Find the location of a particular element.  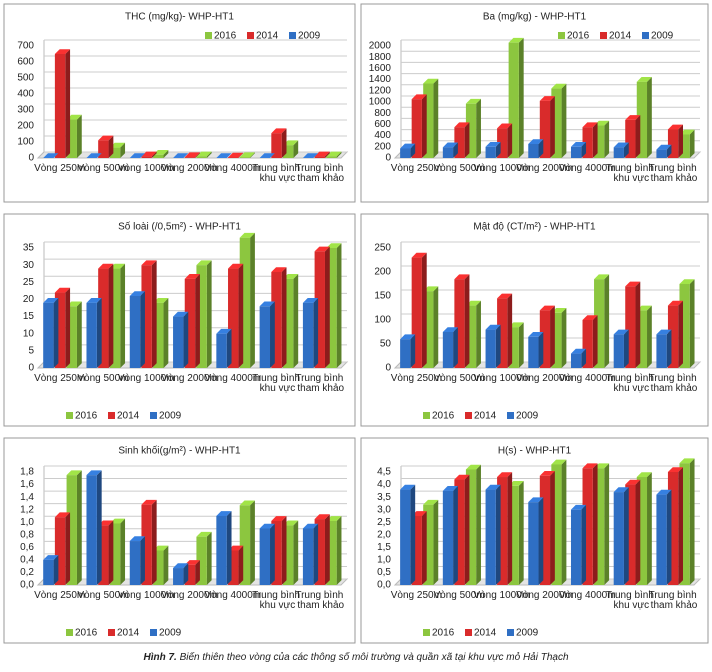

y-tick-label: 0,6 is located at coordinates (27, 547).